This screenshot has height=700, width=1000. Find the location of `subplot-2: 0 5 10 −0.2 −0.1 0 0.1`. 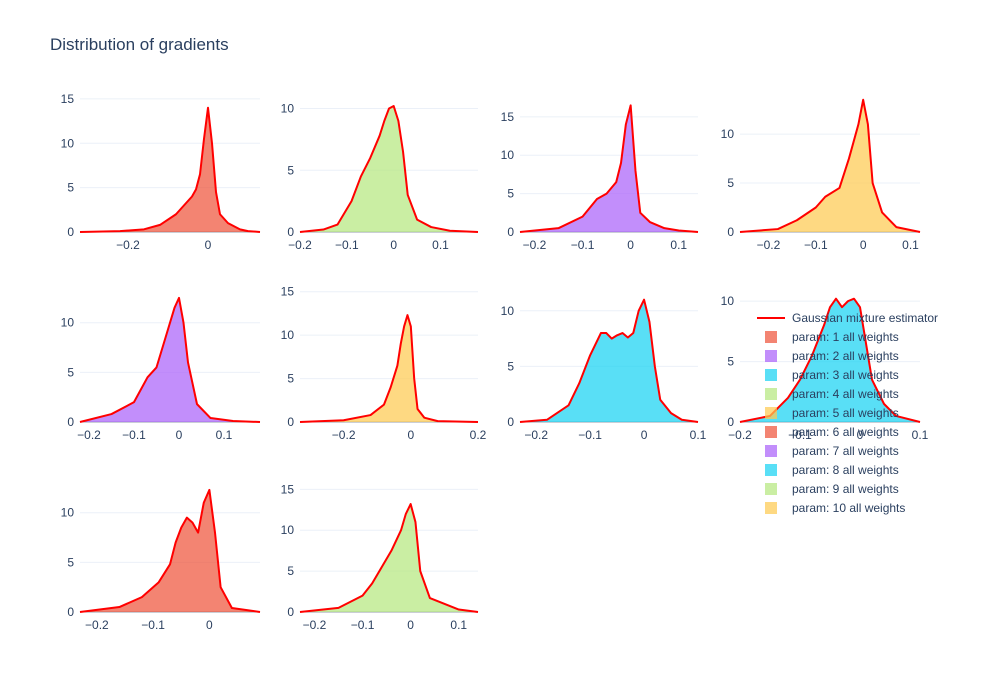

subplot-2: 0 5 10 −0.2 −0.1 0 0.1 is located at coordinates (380, 177).